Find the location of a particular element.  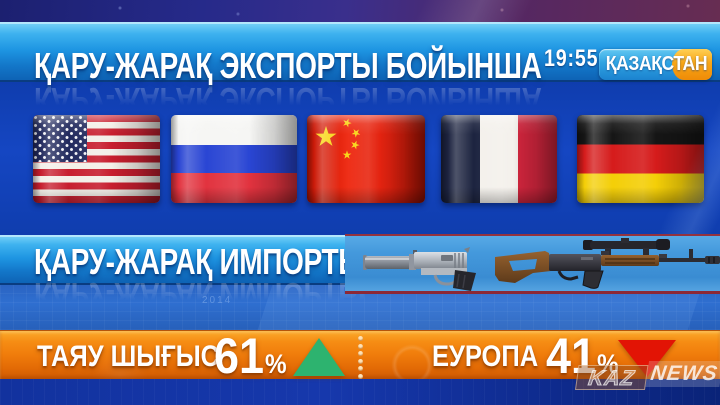

stat-value-europe: 41 % is located at coordinates (582, 356).